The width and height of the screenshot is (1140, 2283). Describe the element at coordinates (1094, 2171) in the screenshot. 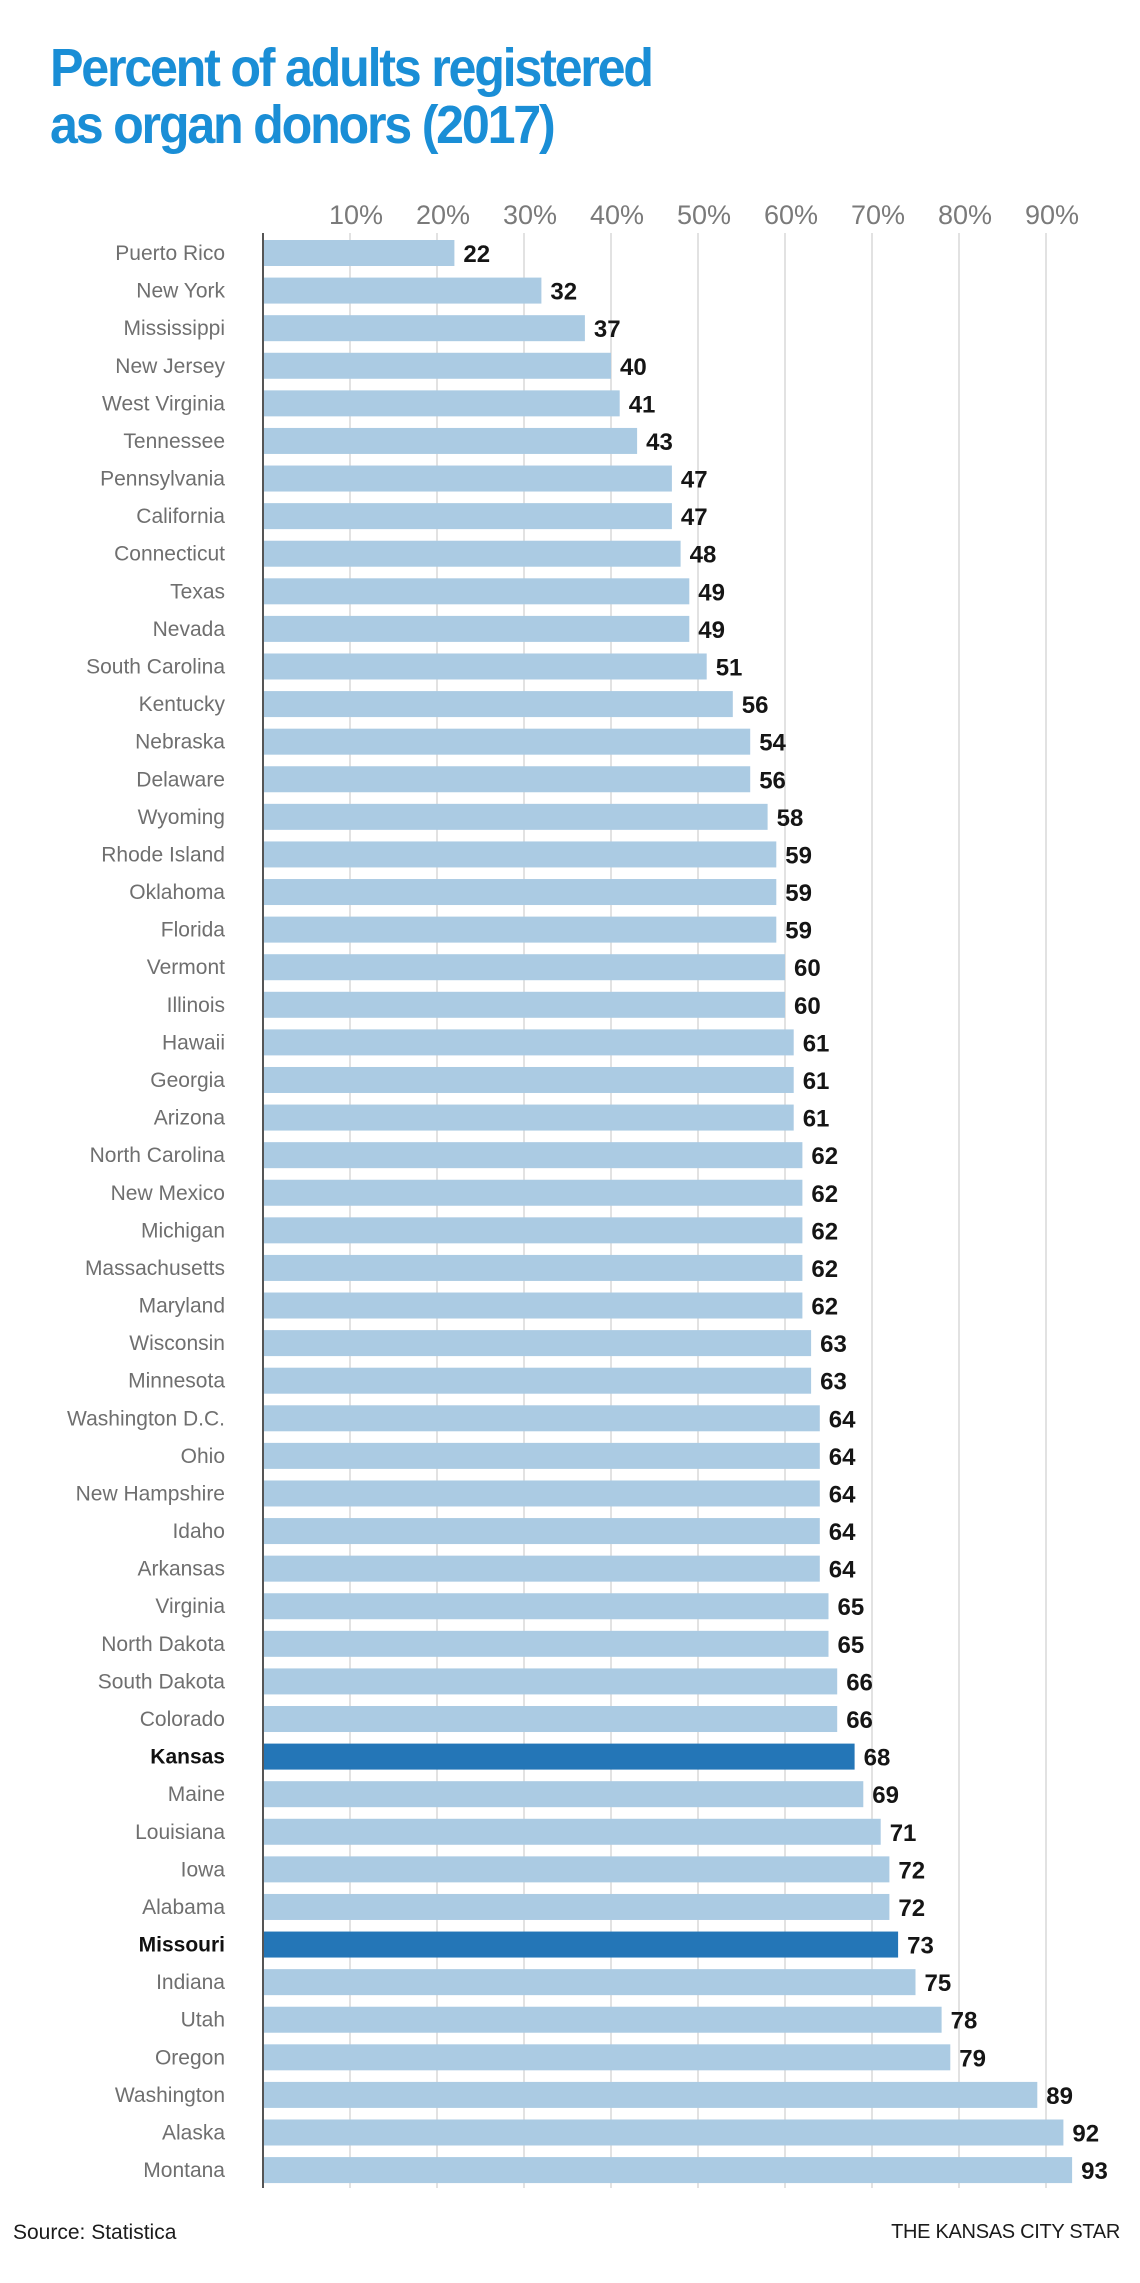

I see `value-label: 93` at that location.